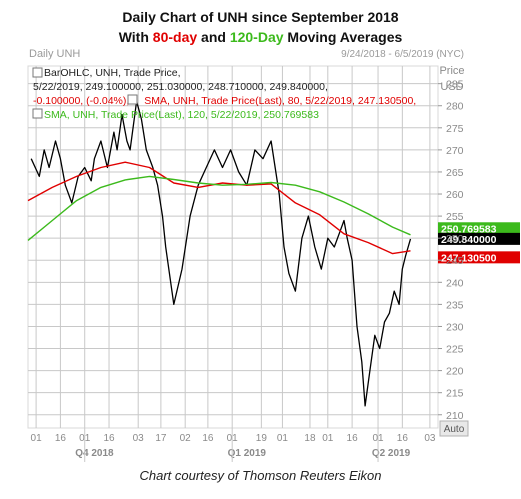 This screenshot has height=499, width=521. Describe the element at coordinates (310, 438) in the screenshot. I see `x-tick-label: 18` at that location.